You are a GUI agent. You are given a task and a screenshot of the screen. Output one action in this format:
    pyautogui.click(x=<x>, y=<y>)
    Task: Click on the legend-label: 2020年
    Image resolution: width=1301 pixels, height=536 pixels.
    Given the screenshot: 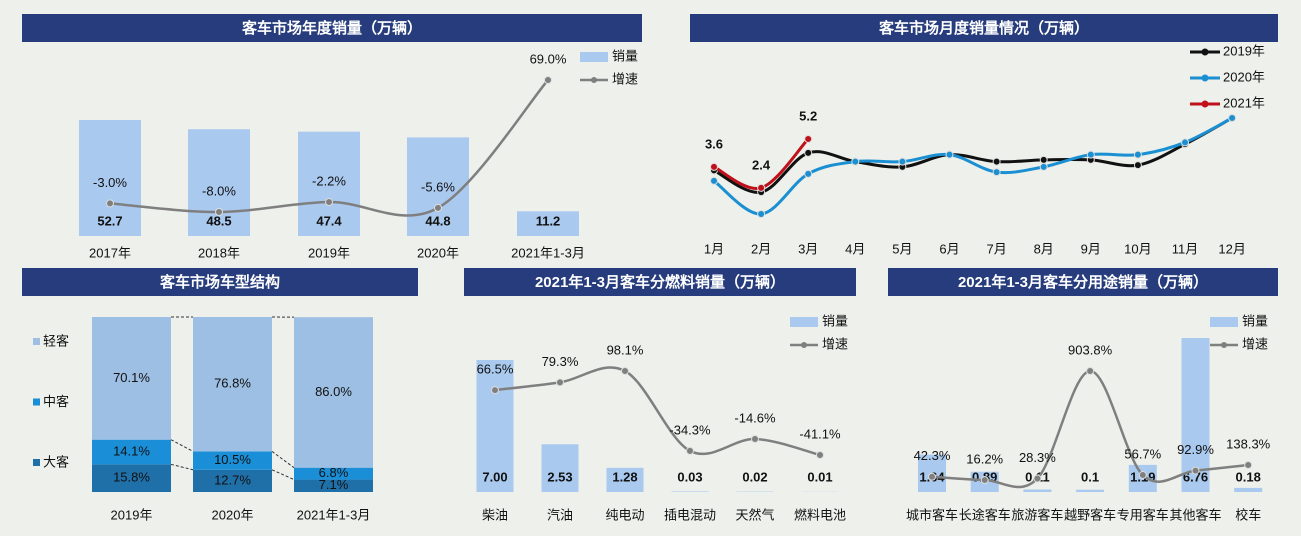 What is the action you would take?
    pyautogui.click(x=1244, y=76)
    